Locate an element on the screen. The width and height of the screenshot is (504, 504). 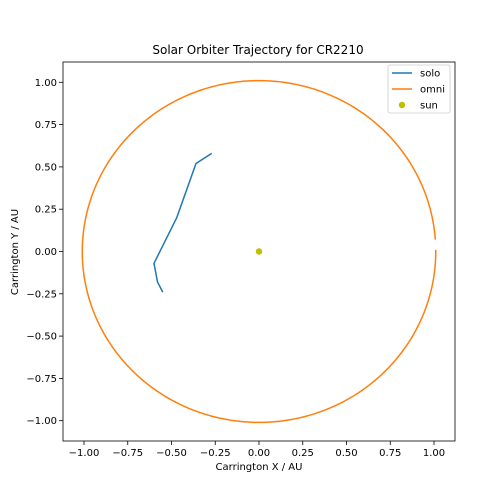
x-axis-ticks: −1.00 −0.75 −0.50 −0.25 0.00 0.25 0.50 0.75 1.00 is located at coordinates (257, 450).